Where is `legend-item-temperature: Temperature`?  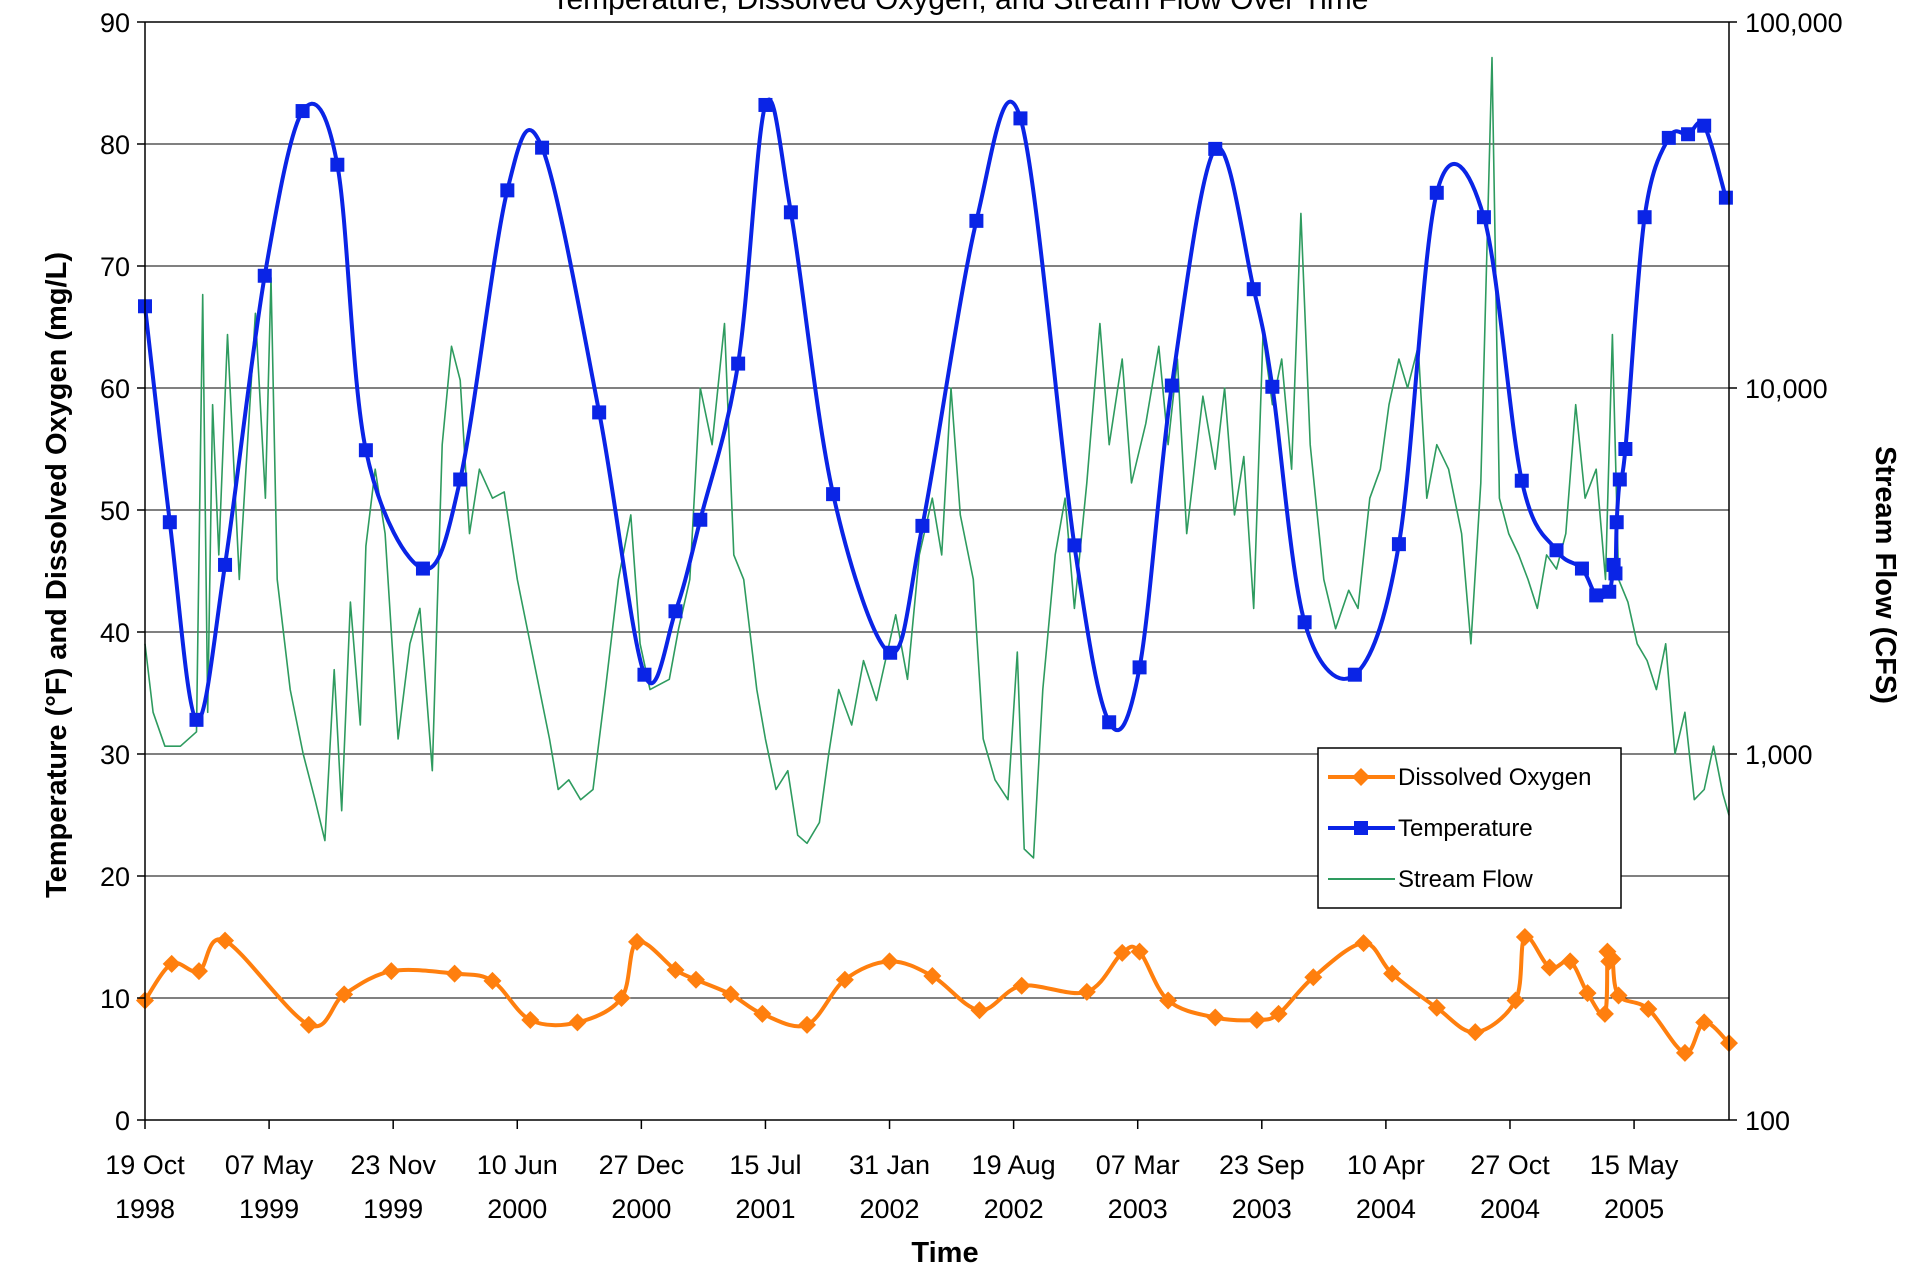 legend-item-temperature: Temperature is located at coordinates (1430, 828).